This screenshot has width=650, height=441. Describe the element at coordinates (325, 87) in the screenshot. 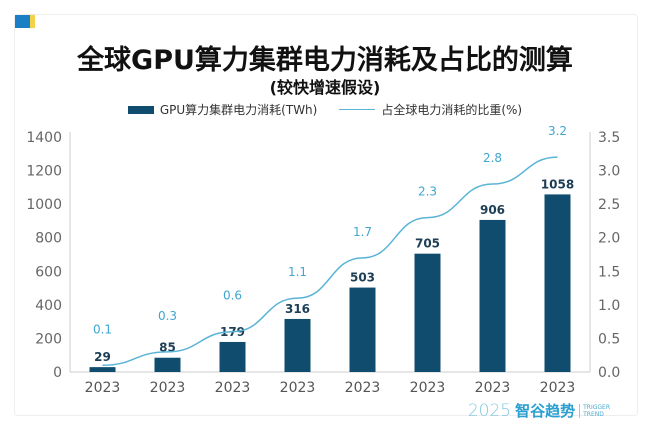

I see `chart-subtitle: (较快增速假设)` at that location.